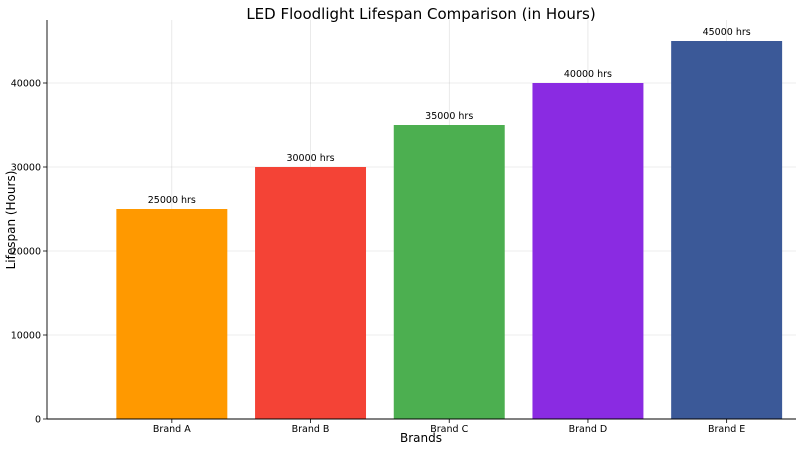 The height and width of the screenshot is (450, 800). Describe the element at coordinates (421, 438) in the screenshot. I see `x-axis-label: Brands` at that location.